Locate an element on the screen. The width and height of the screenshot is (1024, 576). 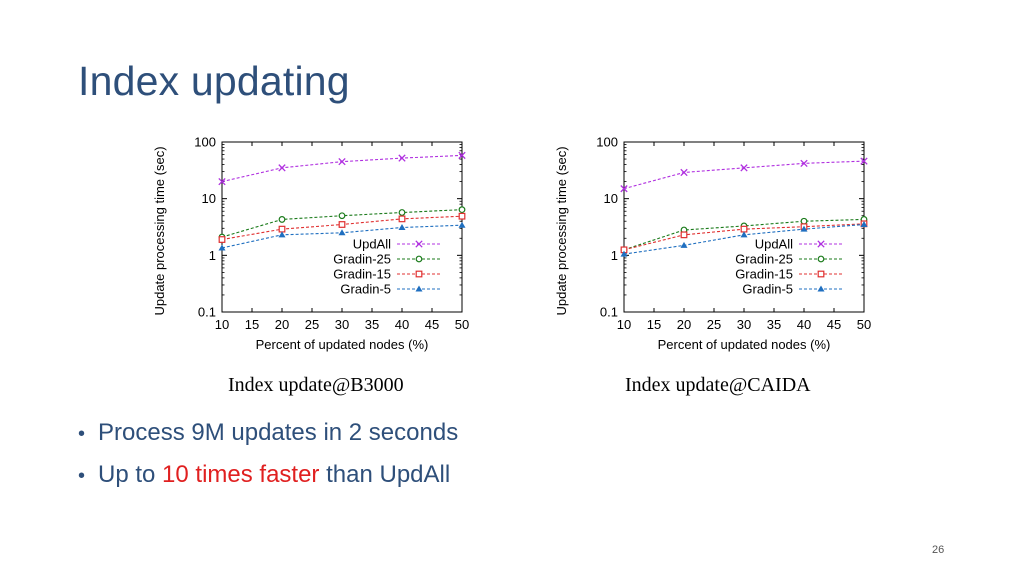
bullet-text-post: than UpdAll is located at coordinates (385, 474).